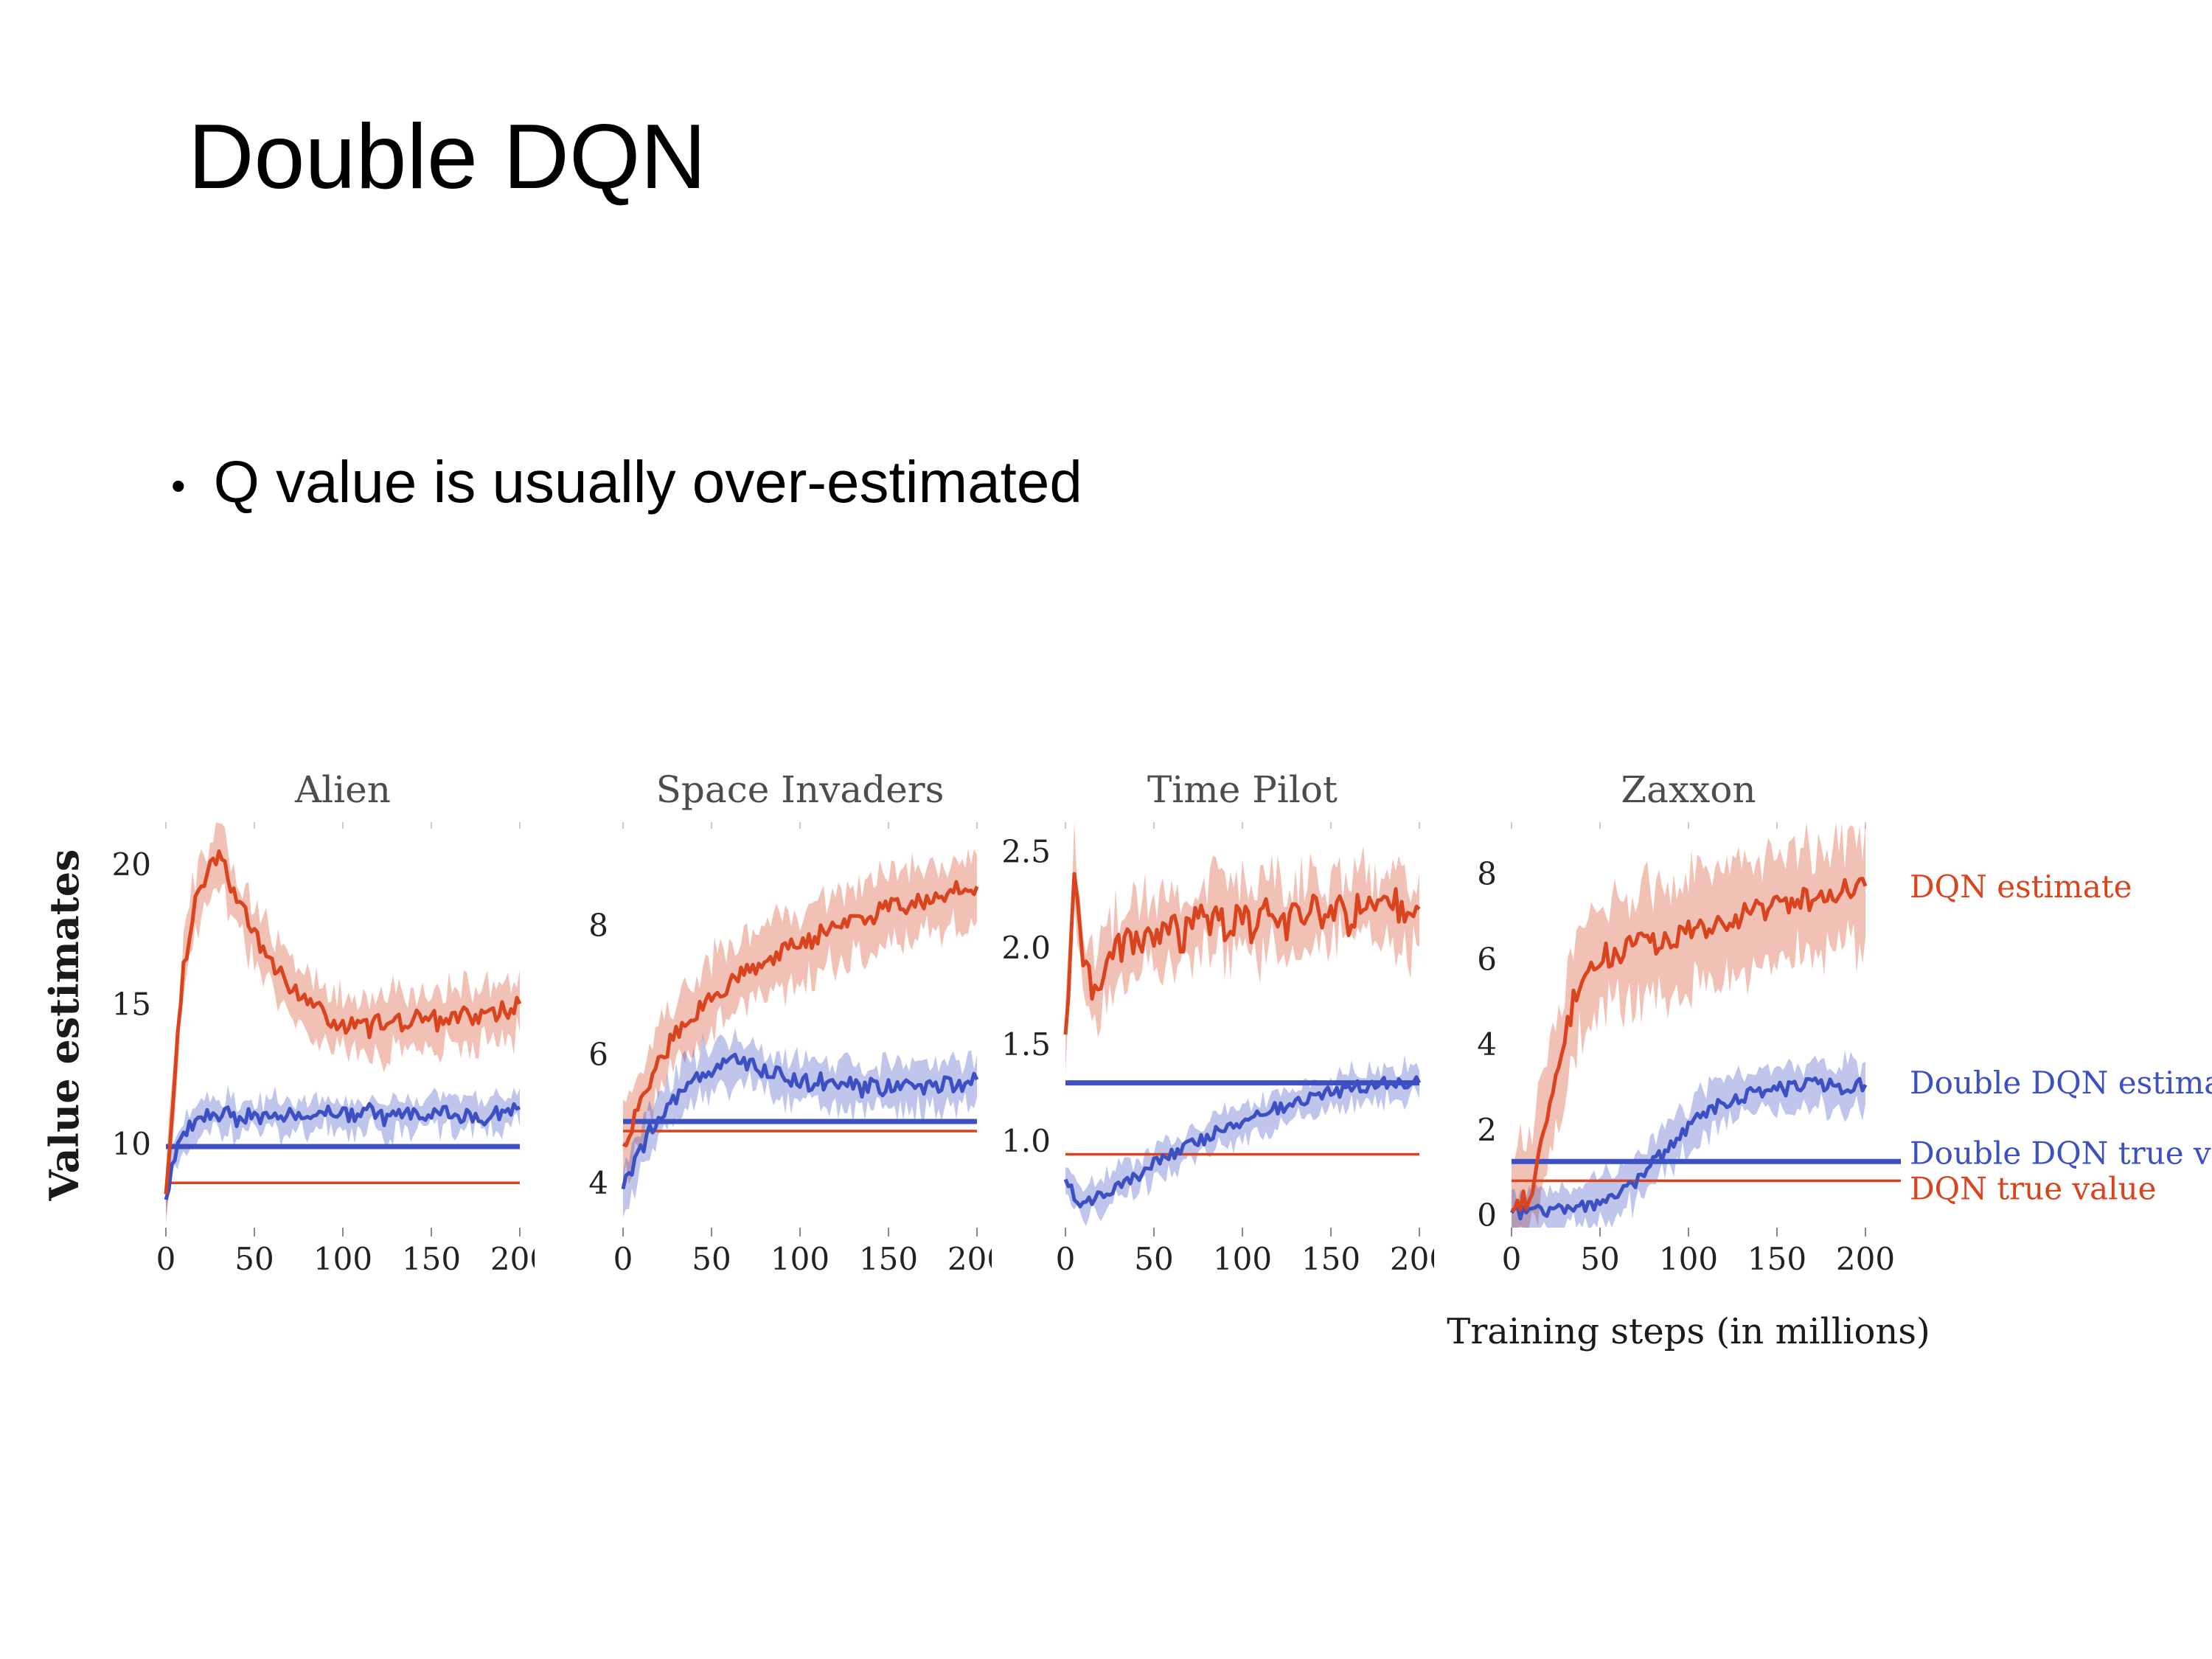 The width and height of the screenshot is (2212, 1659). Describe the element at coordinates (1688, 789) in the screenshot. I see `chart-title-zaxxon: Zaxxon` at that location.